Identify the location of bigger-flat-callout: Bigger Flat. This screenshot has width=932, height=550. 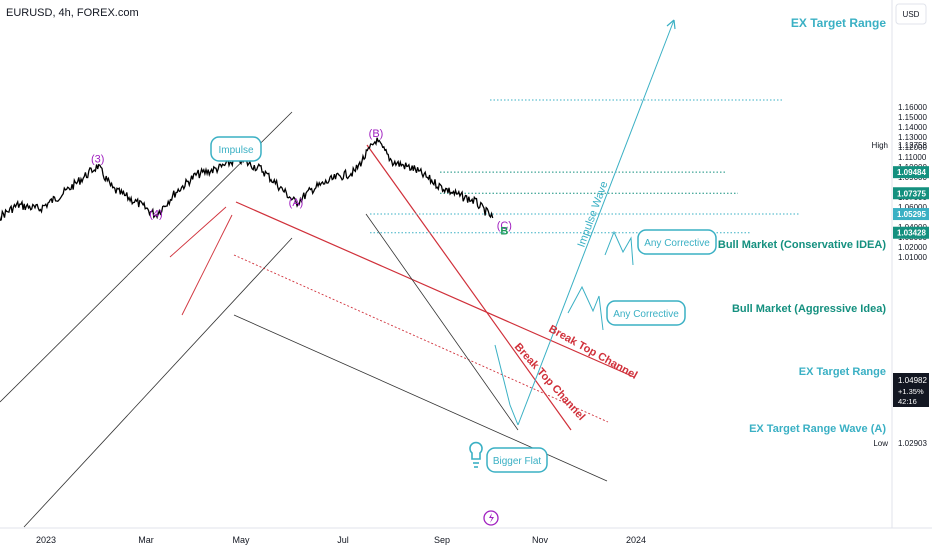
(517, 460).